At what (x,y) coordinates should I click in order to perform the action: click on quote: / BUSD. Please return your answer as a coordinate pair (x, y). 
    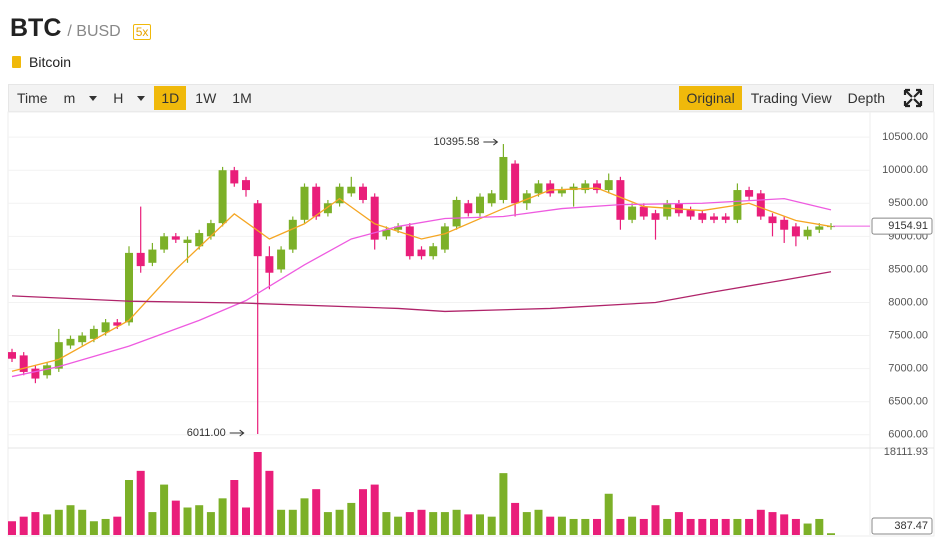
    Looking at the image, I should click on (94, 31).